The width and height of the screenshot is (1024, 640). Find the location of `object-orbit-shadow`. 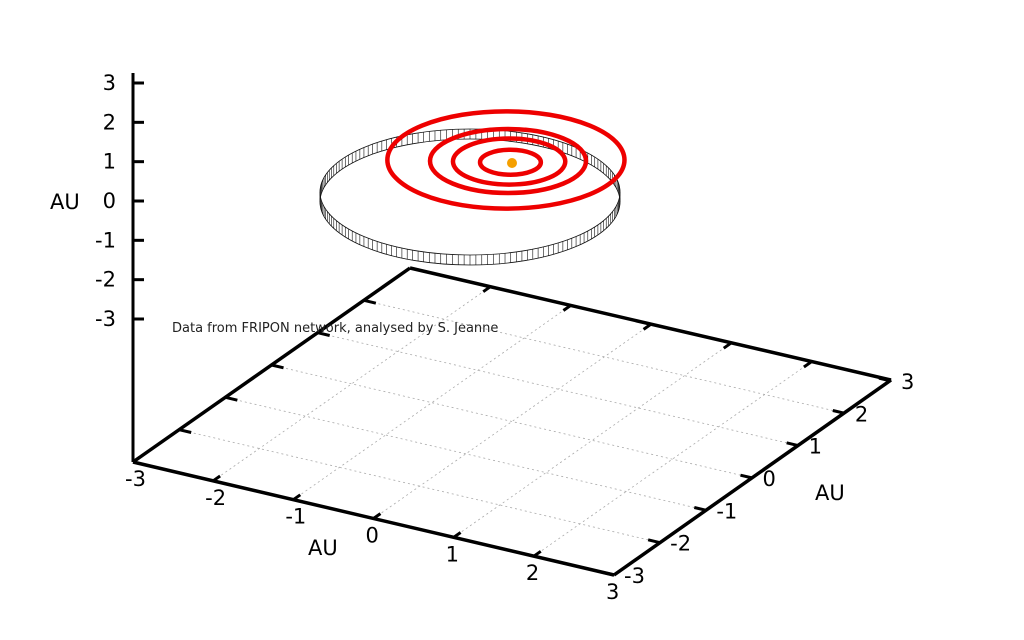

object-orbit-shadow is located at coordinates (470, 202).